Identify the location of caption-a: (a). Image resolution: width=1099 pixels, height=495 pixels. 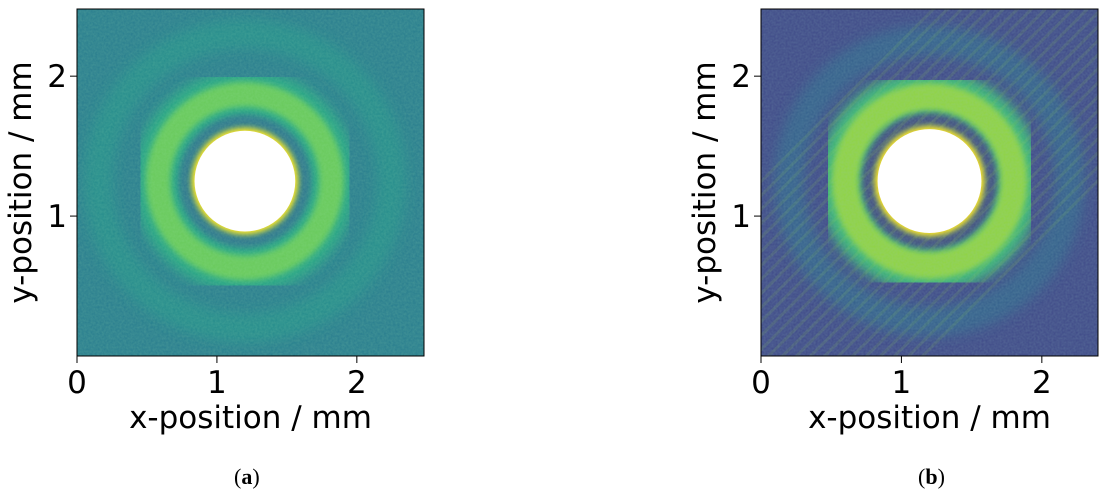
(247, 476).